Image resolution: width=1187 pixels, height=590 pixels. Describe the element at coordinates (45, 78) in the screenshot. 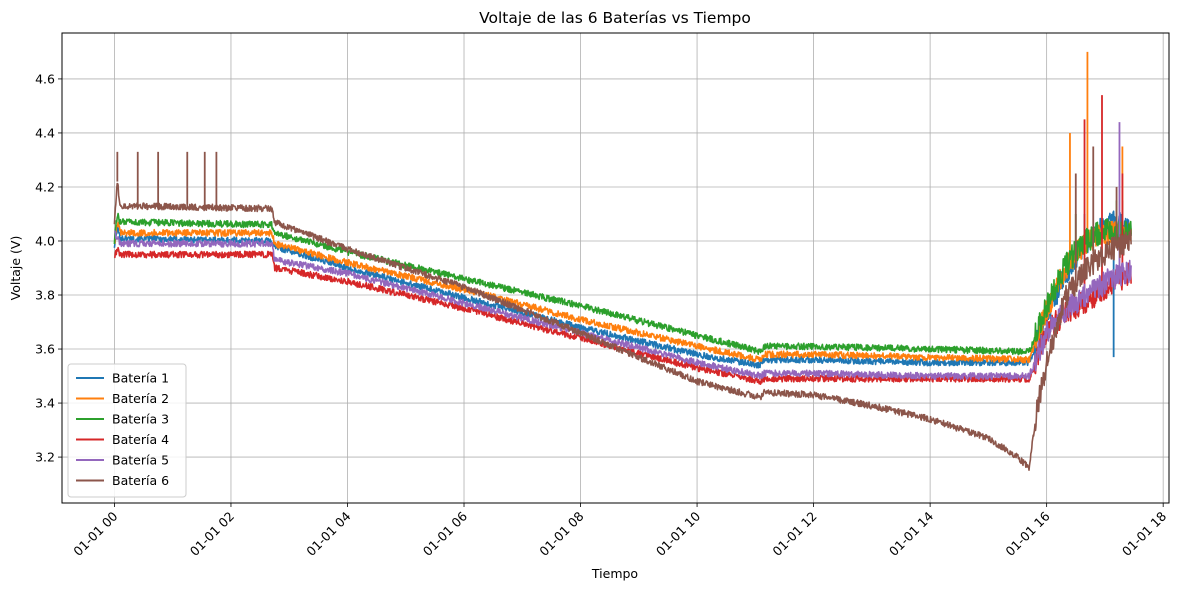

I see `y-tick-label: 4.6` at that location.